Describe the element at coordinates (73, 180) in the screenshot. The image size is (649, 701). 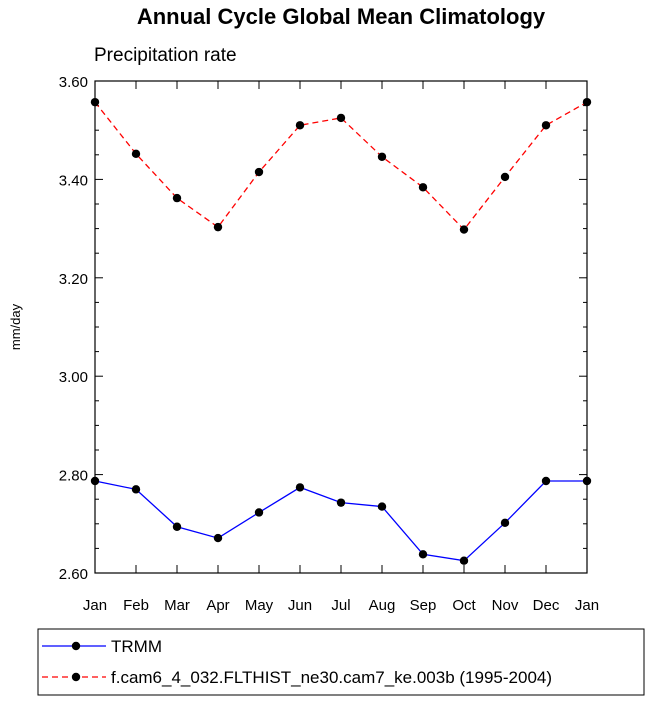
I see `y-tick-label: 3.40` at that location.